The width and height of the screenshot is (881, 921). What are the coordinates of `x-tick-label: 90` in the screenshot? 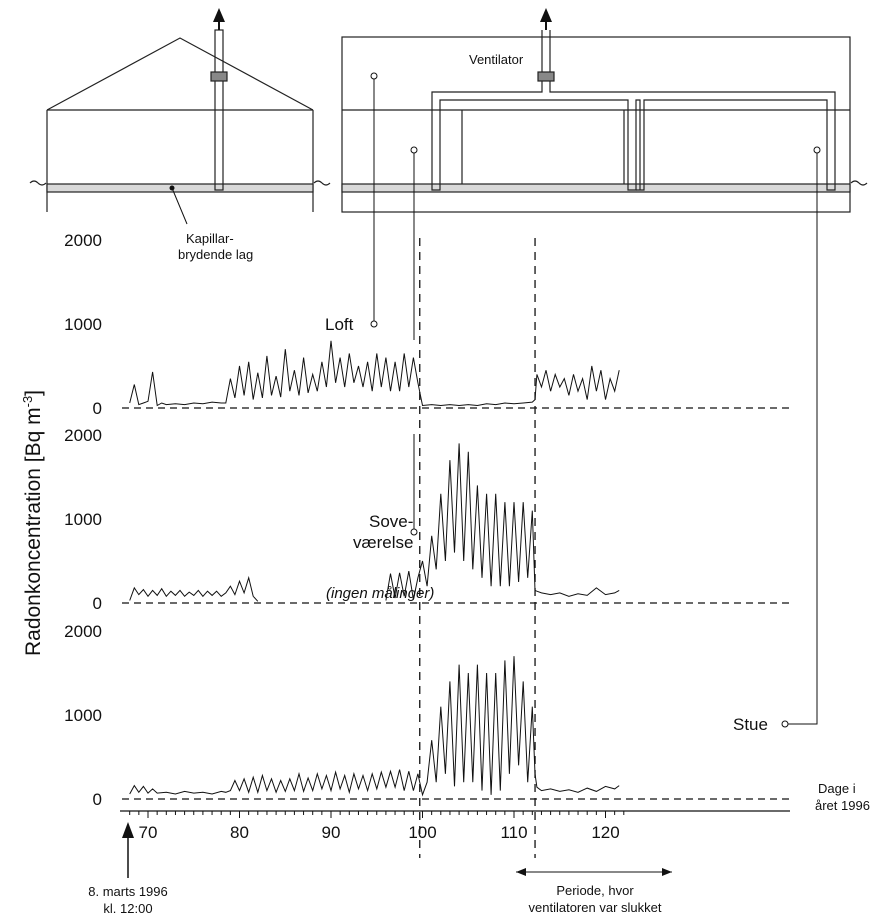 It's located at (331, 832).